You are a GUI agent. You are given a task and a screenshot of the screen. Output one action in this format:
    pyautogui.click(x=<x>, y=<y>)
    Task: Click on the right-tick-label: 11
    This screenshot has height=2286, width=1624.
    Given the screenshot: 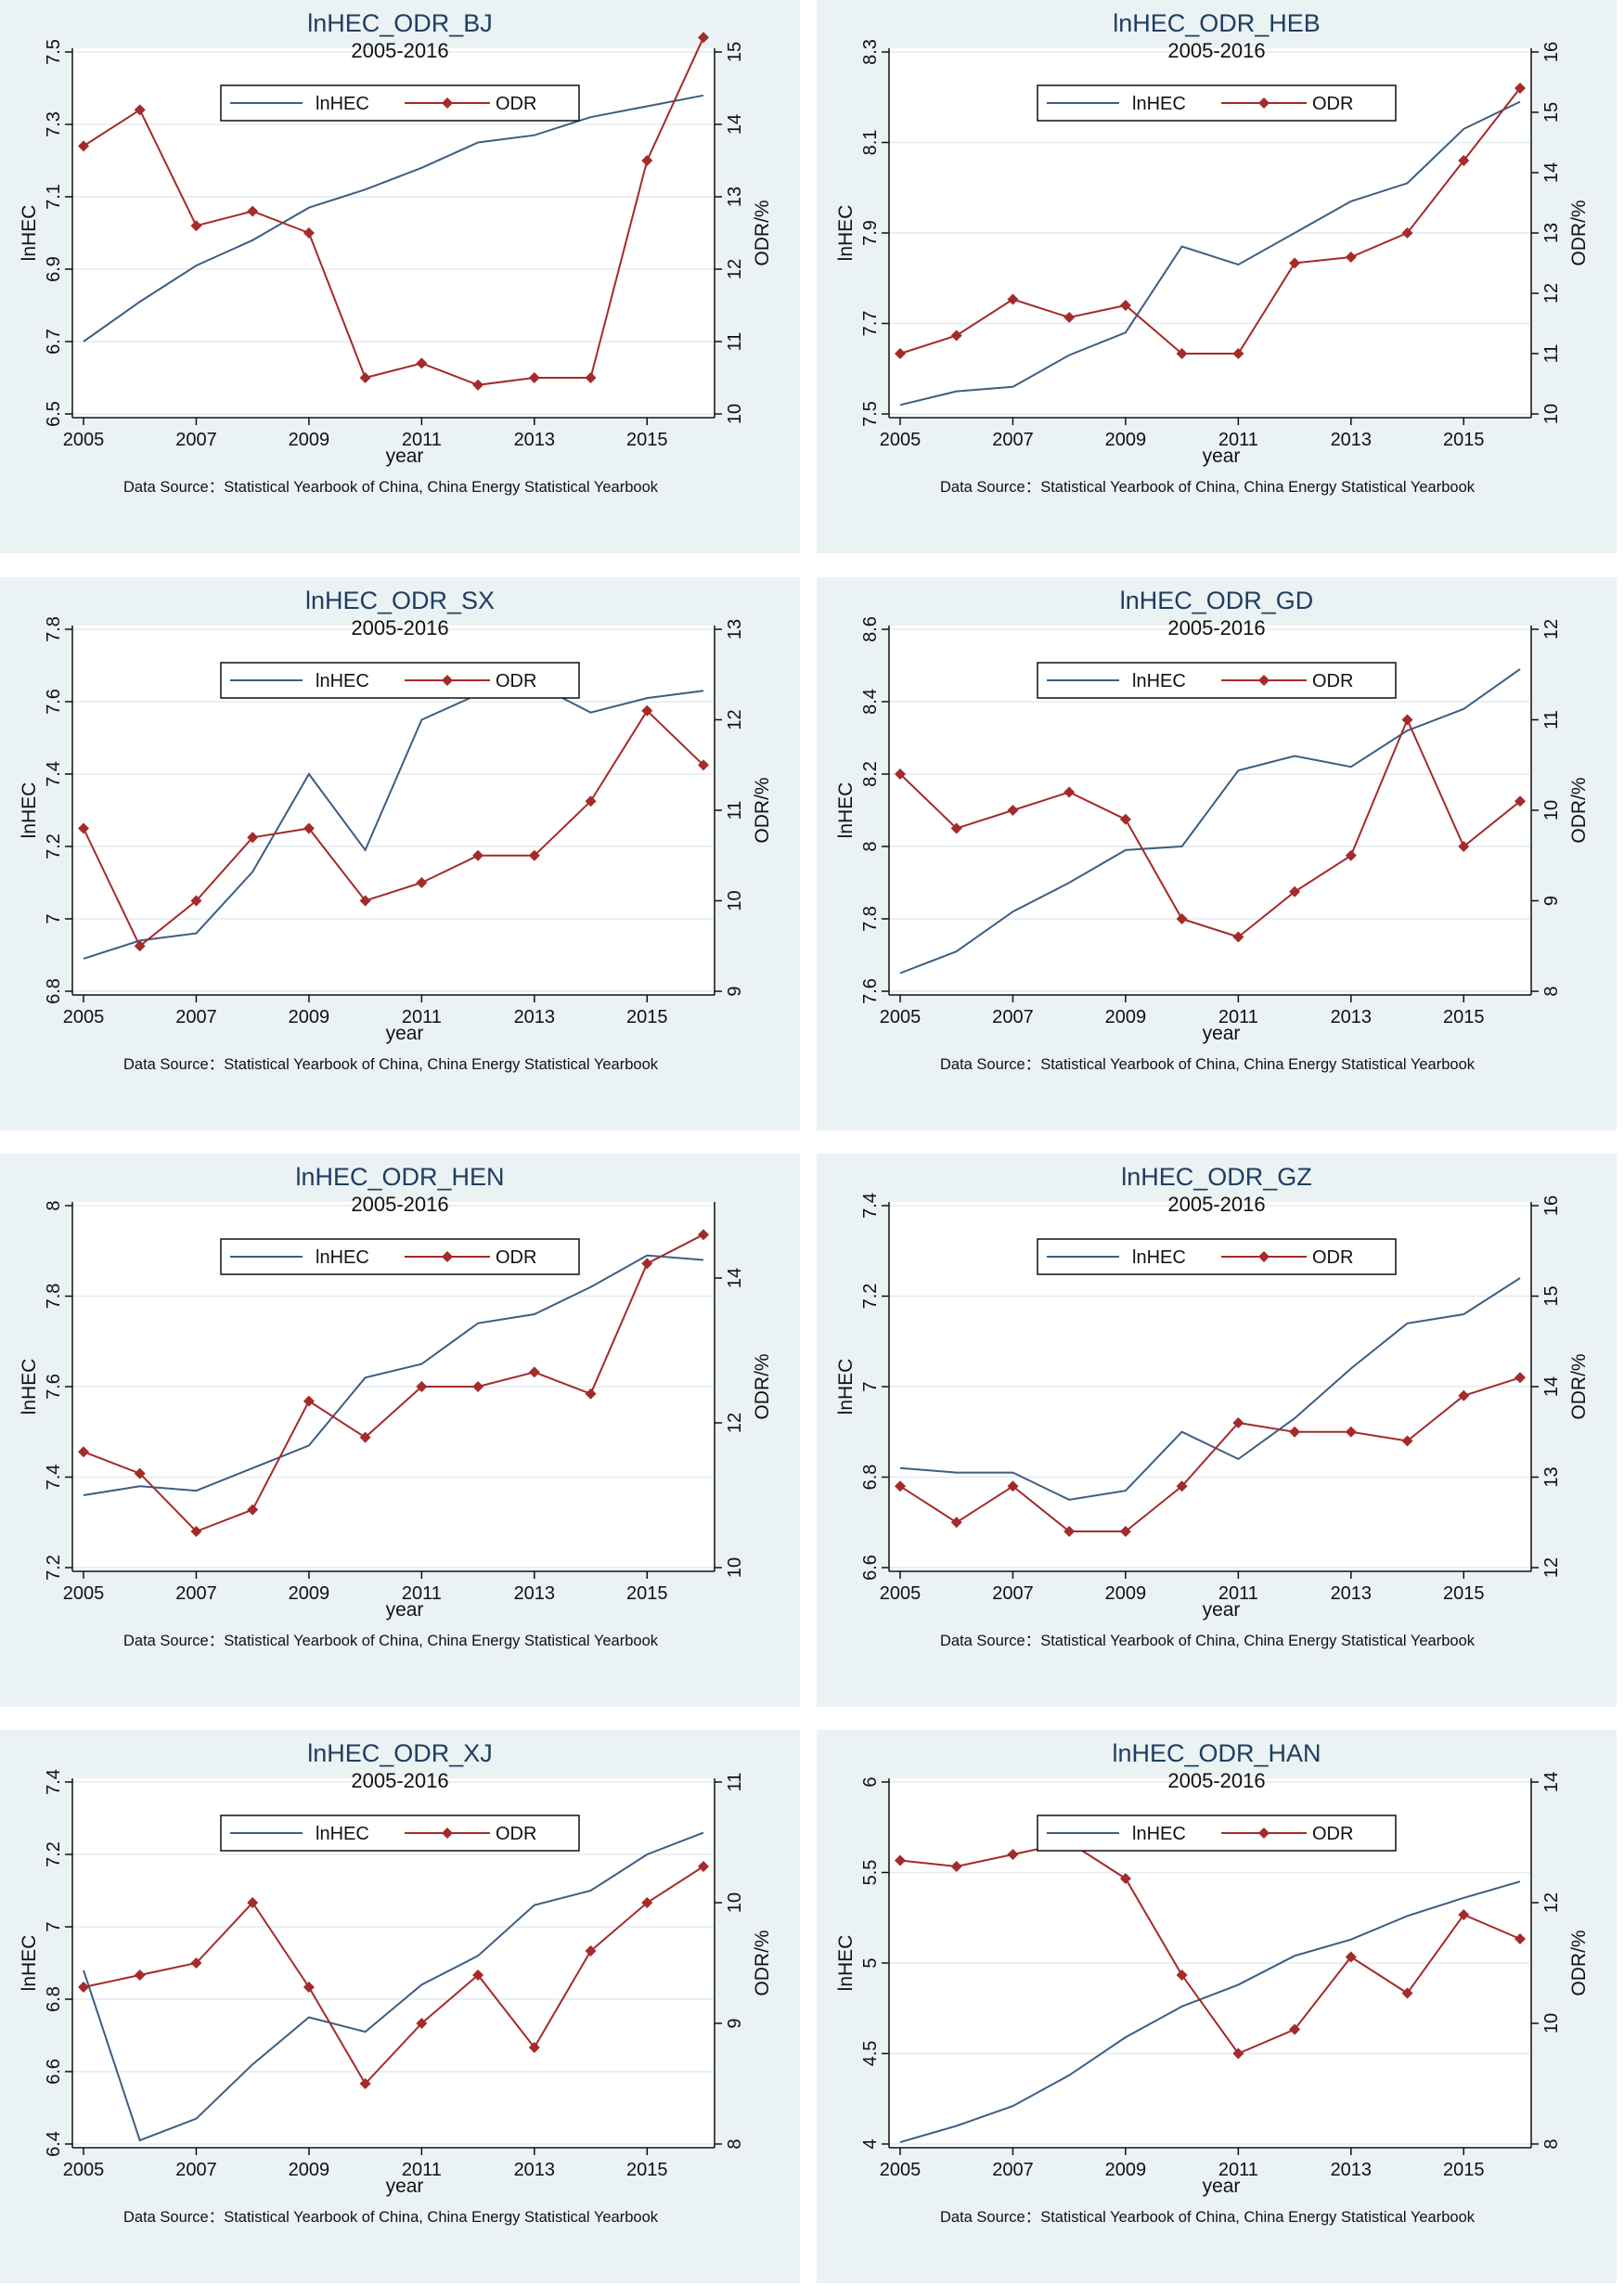 What is the action you would take?
    pyautogui.click(x=1552, y=720)
    